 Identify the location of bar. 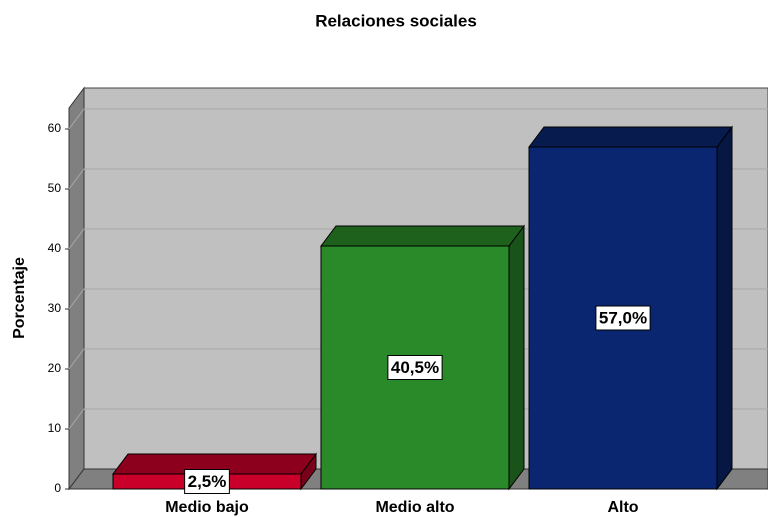
(214, 471).